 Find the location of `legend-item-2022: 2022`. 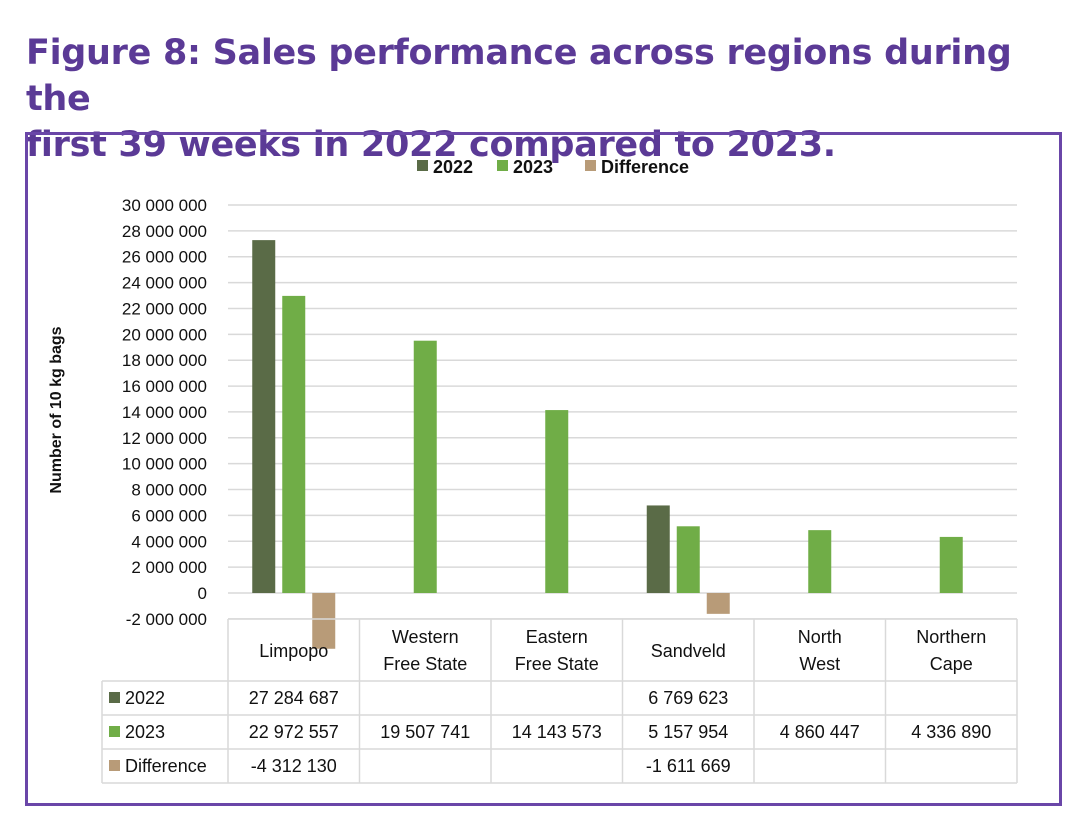

legend-item-2022: 2022 is located at coordinates (445, 167).